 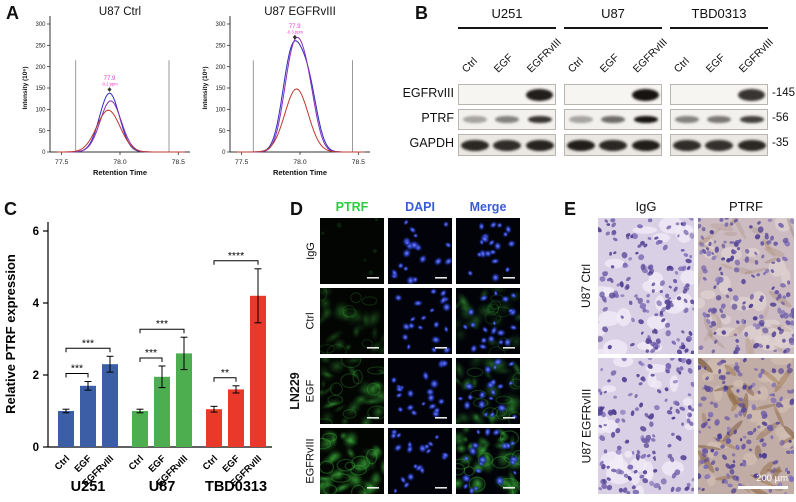 What do you see at coordinates (236, 418) in the screenshot?
I see `bar-TBD0313-EGF` at bounding box center [236, 418].